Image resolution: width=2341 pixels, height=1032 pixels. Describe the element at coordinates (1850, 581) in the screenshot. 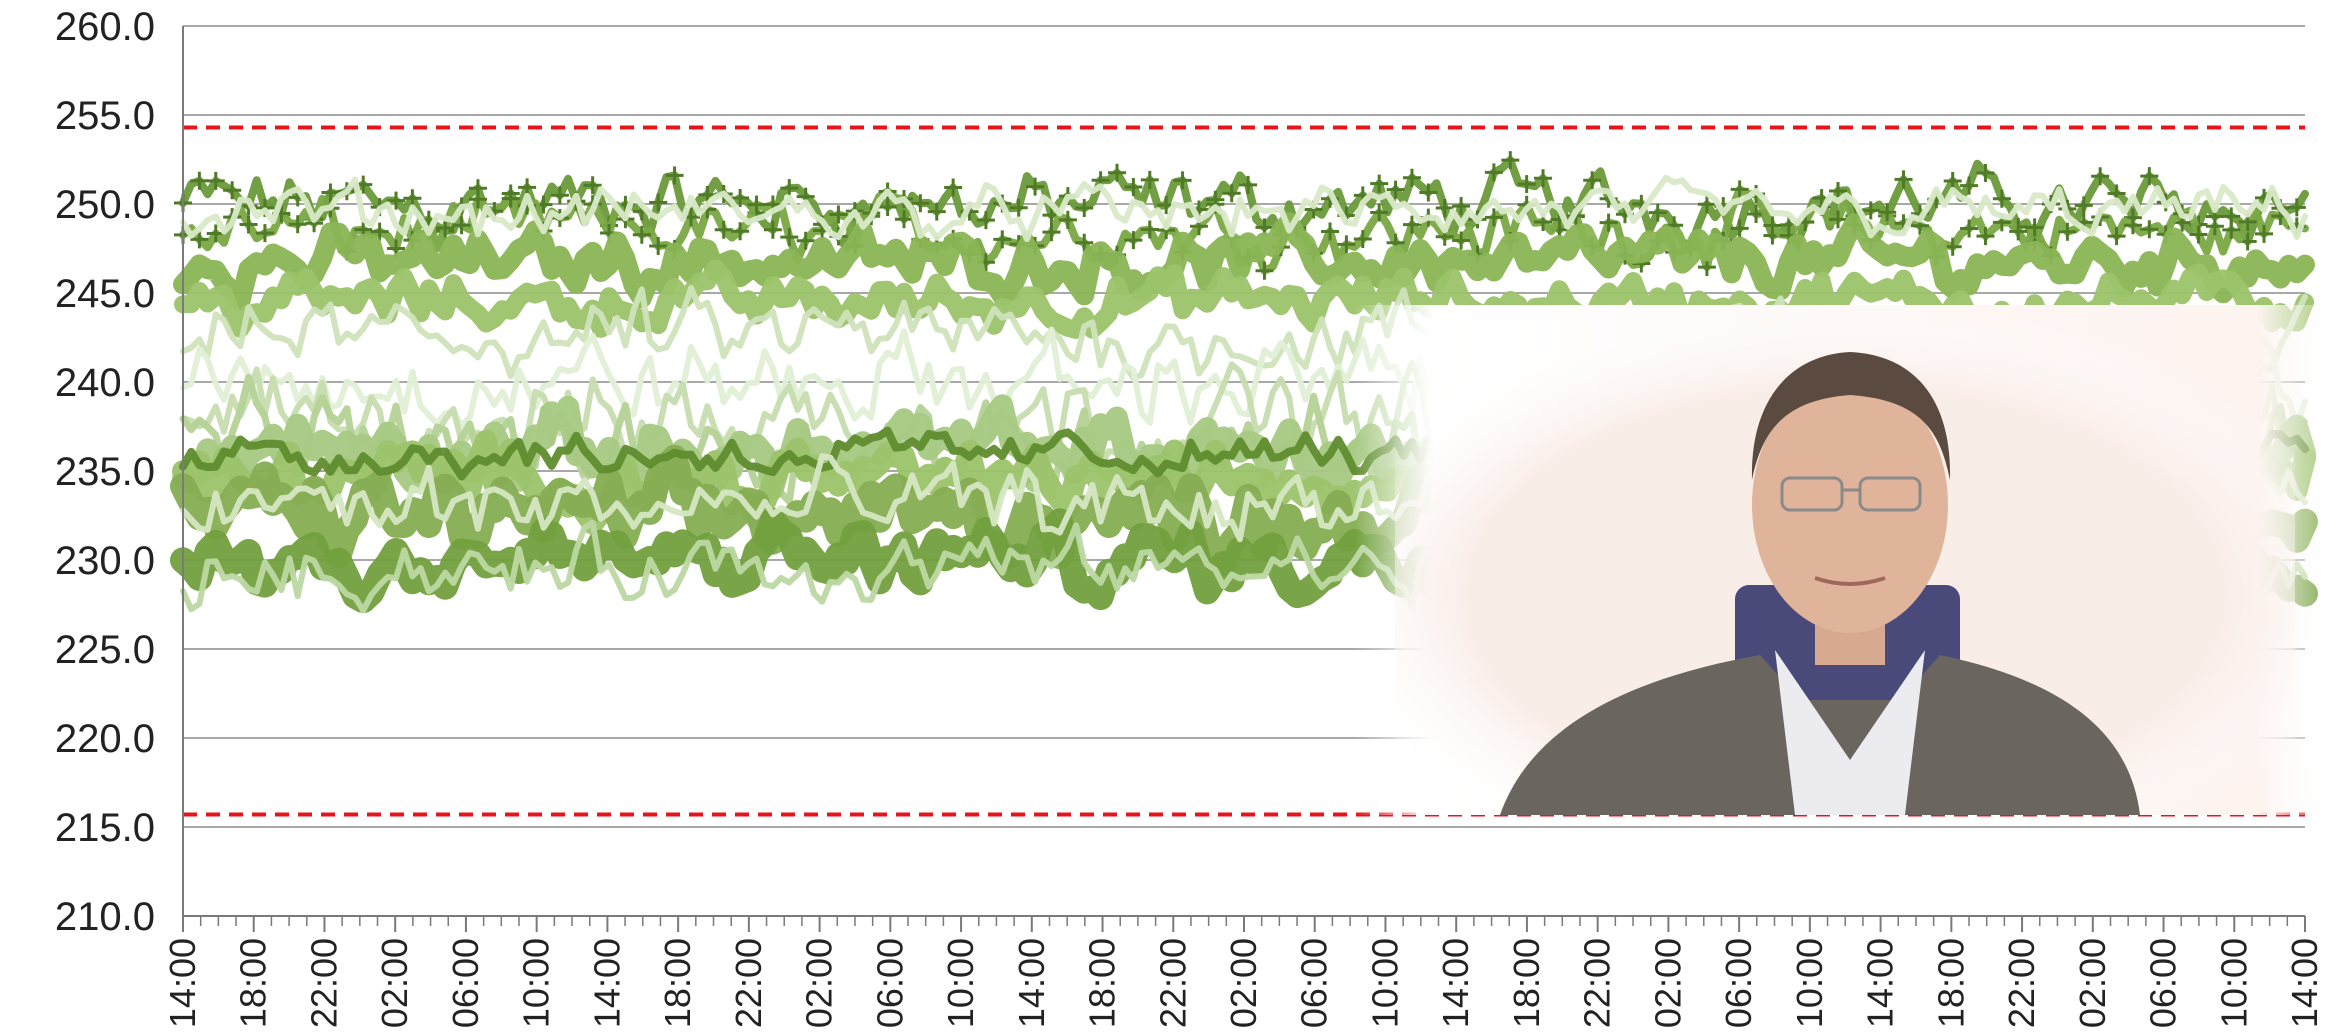

I see `mouth` at that location.